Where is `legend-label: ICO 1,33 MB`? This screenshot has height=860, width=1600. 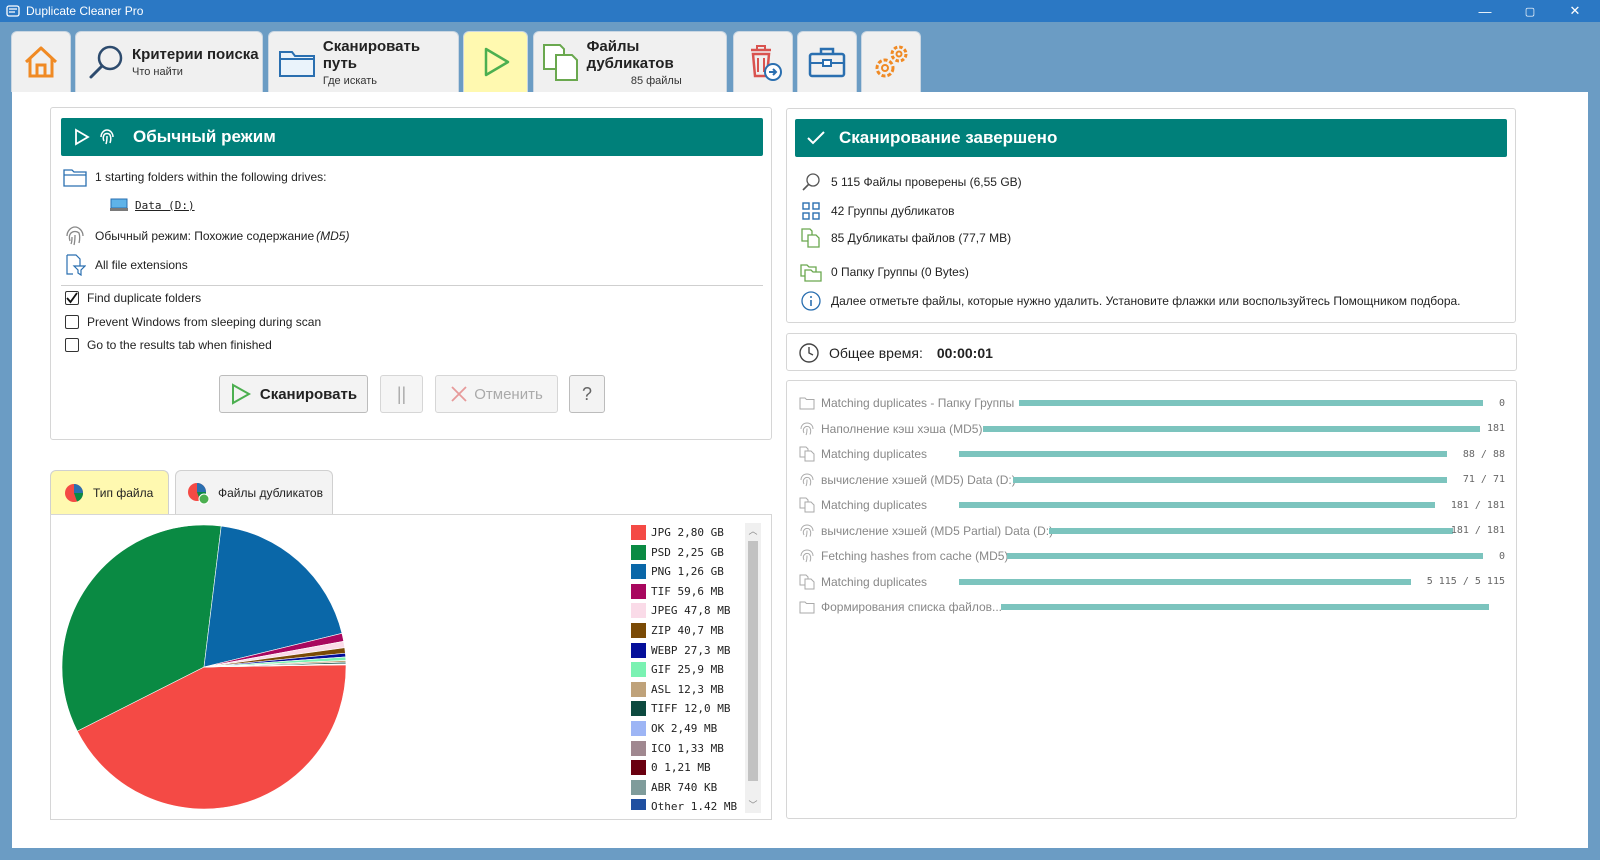 legend-label: ICO 1,33 MB is located at coordinates (687, 748).